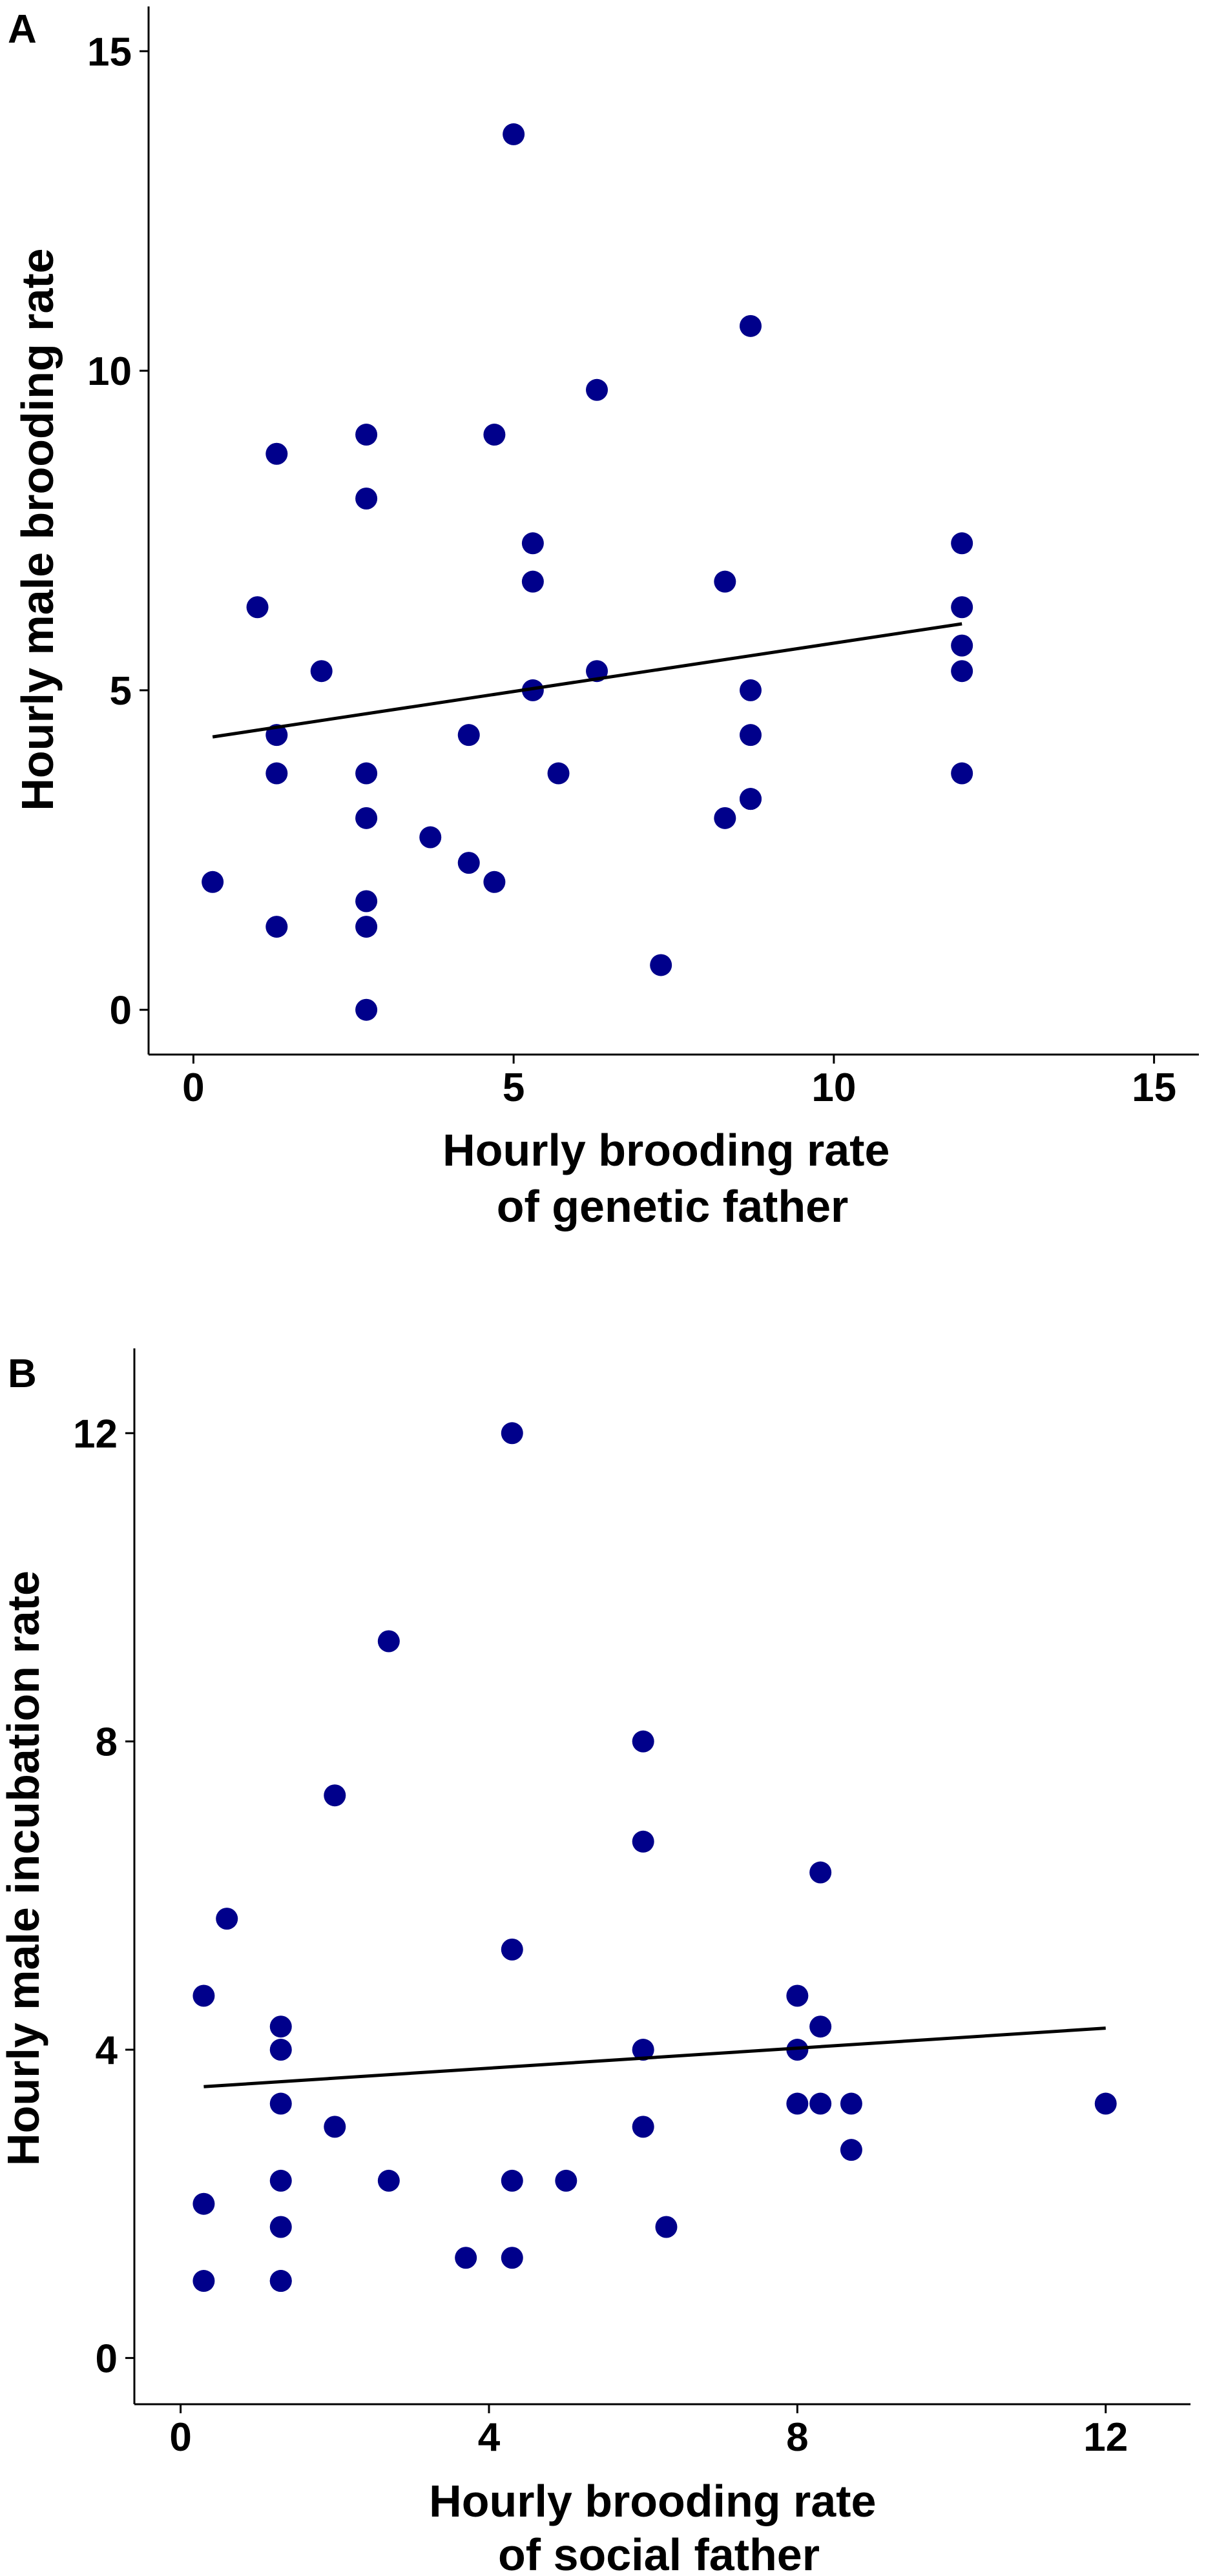  I want to click on y-axis-title: Hourly male incubation rate, so click(24, 1868).